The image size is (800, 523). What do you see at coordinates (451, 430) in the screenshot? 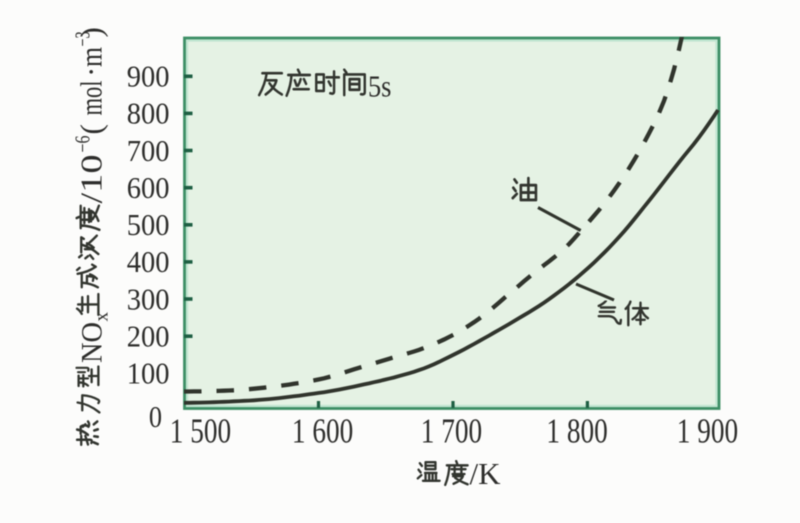
I see `svg-text: 1 700` at bounding box center [451, 430].